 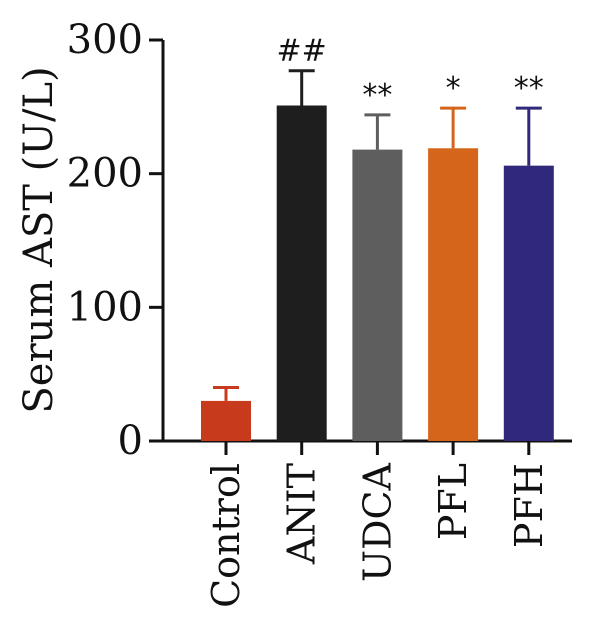 What do you see at coordinates (39, 239) in the screenshot?
I see `y-axis-label: Serum AST (U/L)` at bounding box center [39, 239].